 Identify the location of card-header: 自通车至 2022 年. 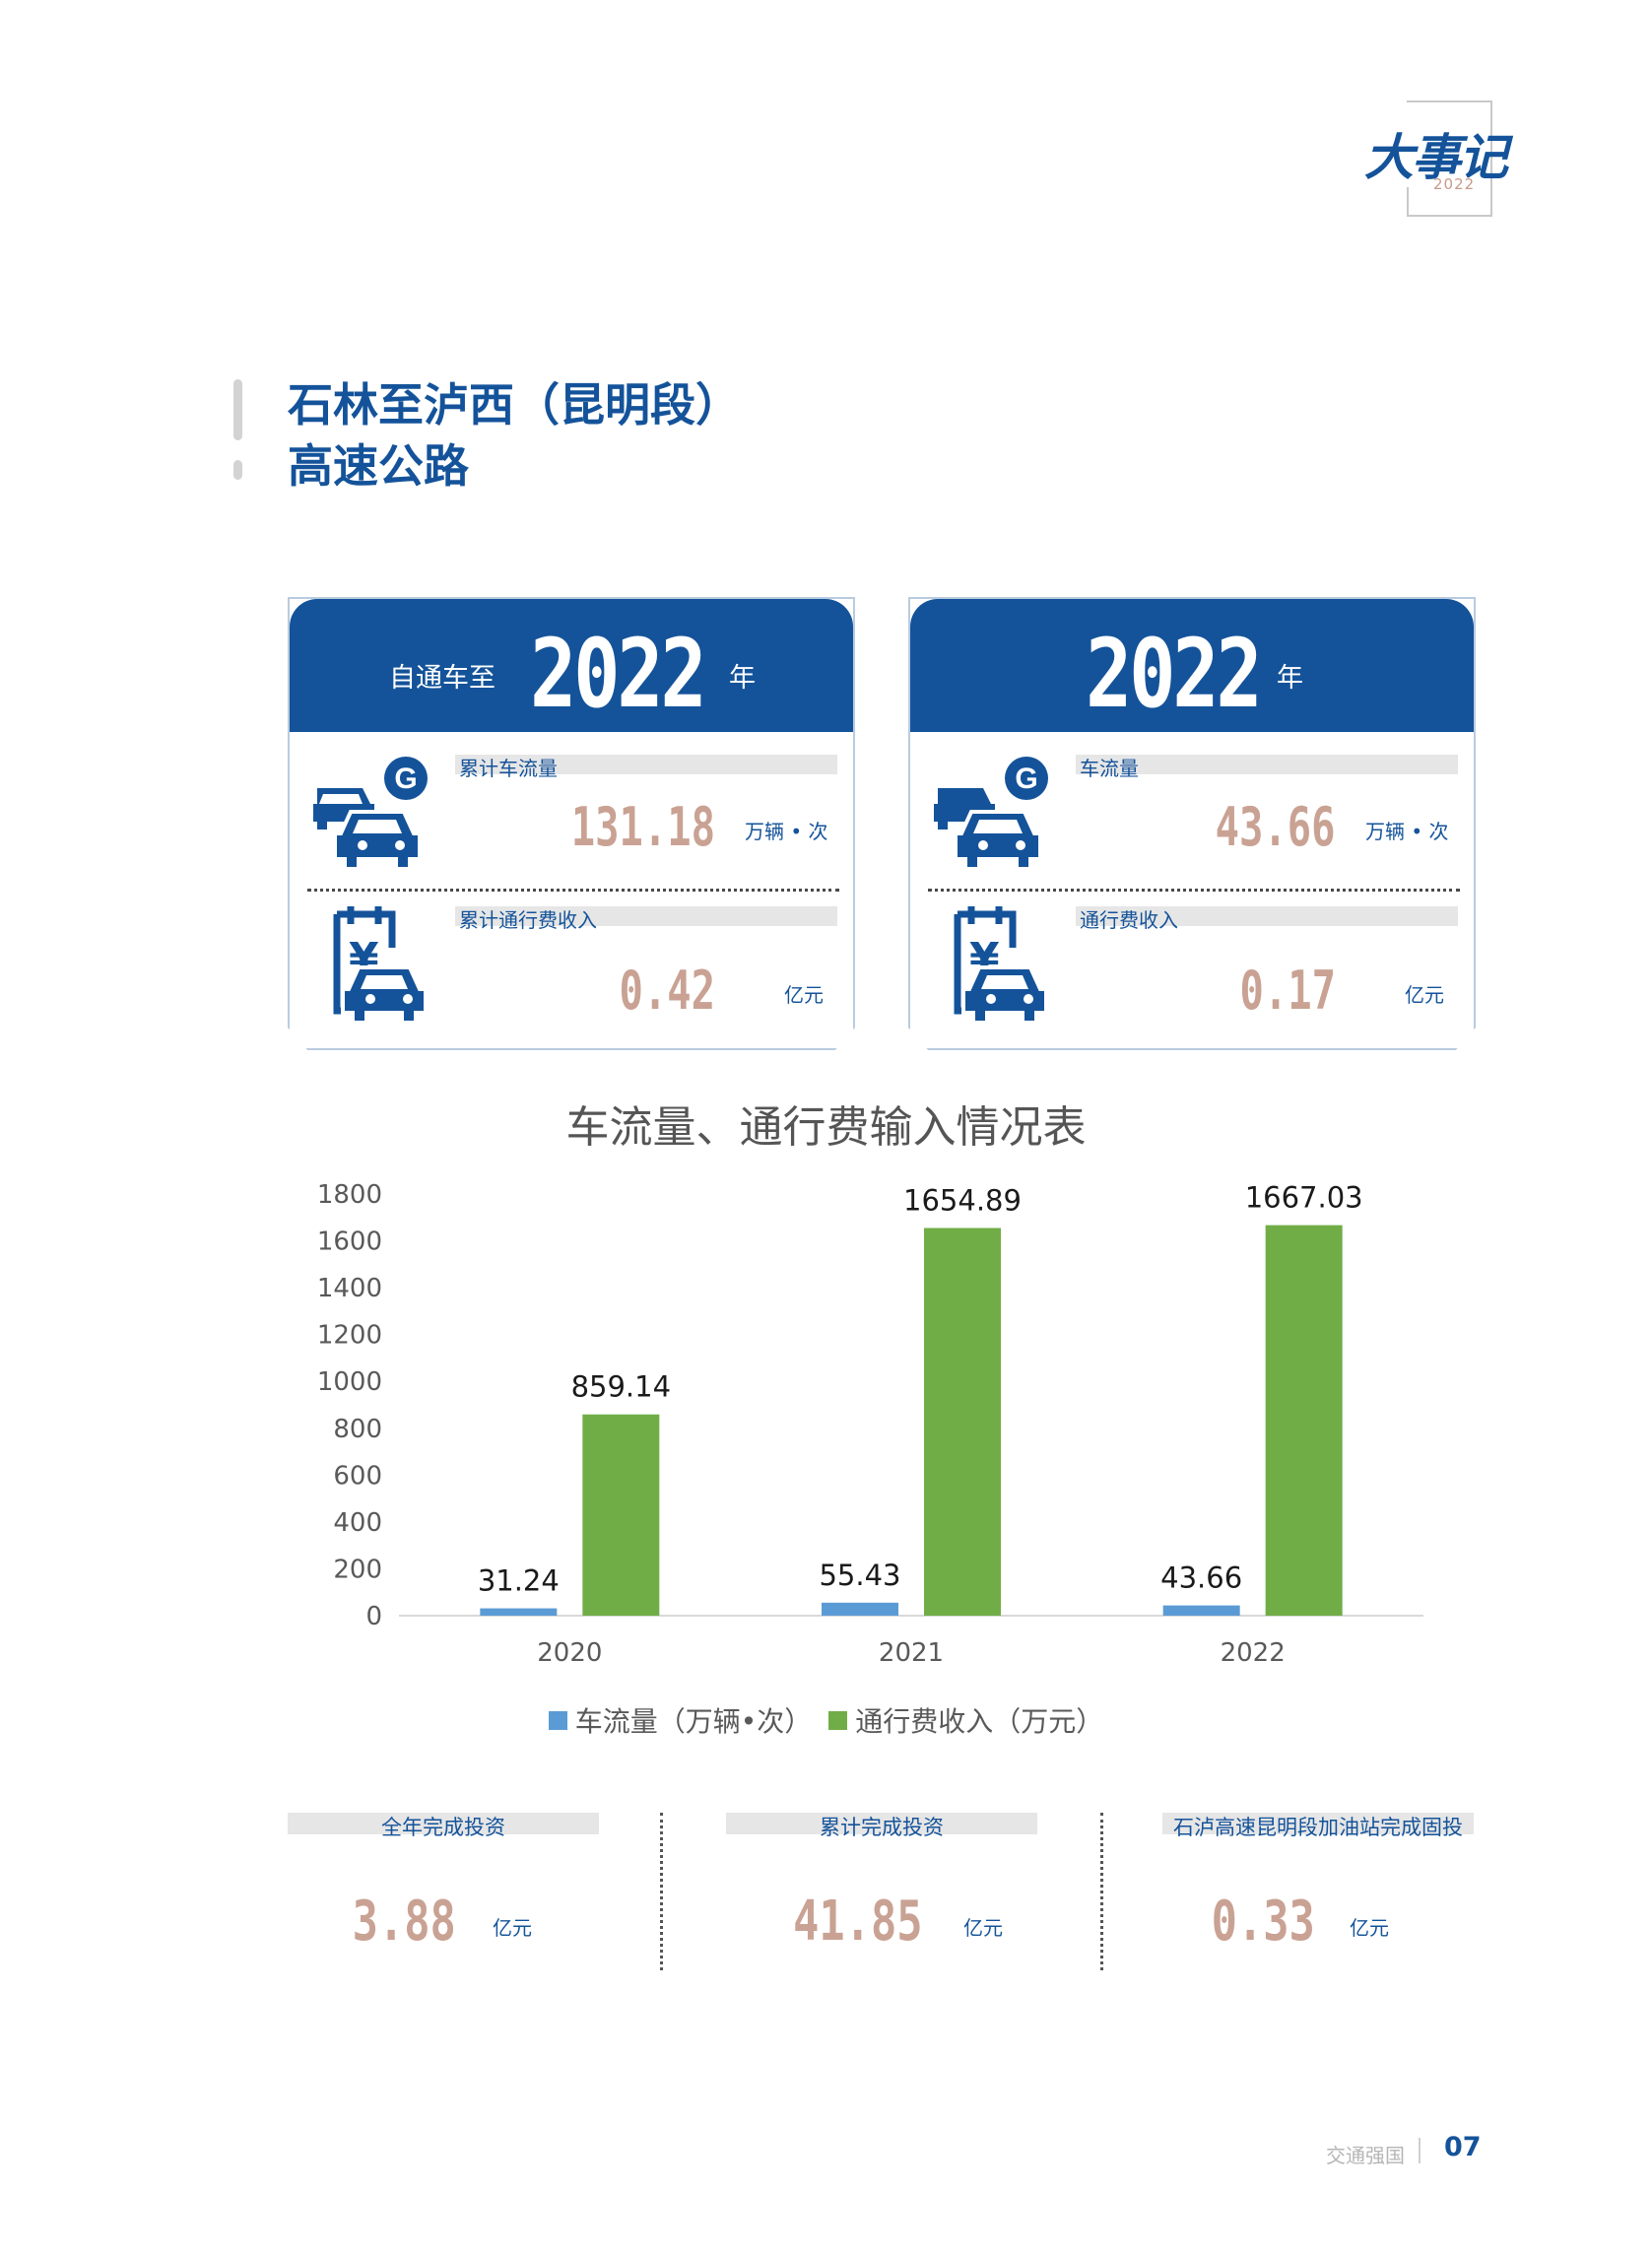
(571, 666).